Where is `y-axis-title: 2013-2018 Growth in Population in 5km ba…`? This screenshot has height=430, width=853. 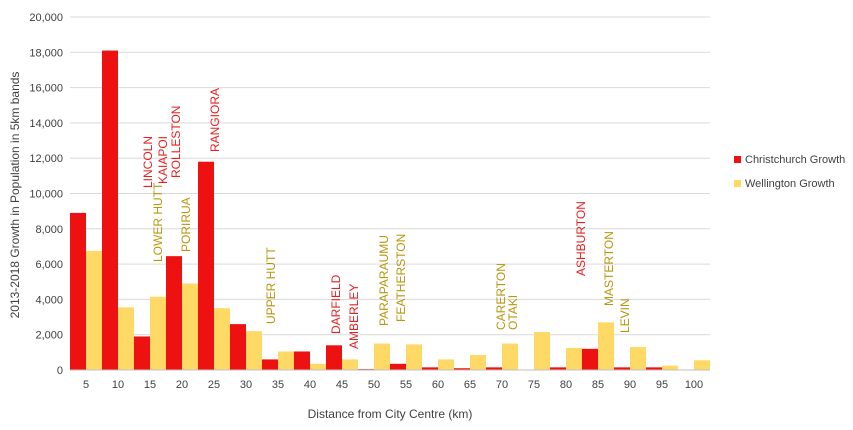 y-axis-title: 2013-2018 Growth in Population in 5km ba… is located at coordinates (15, 195).